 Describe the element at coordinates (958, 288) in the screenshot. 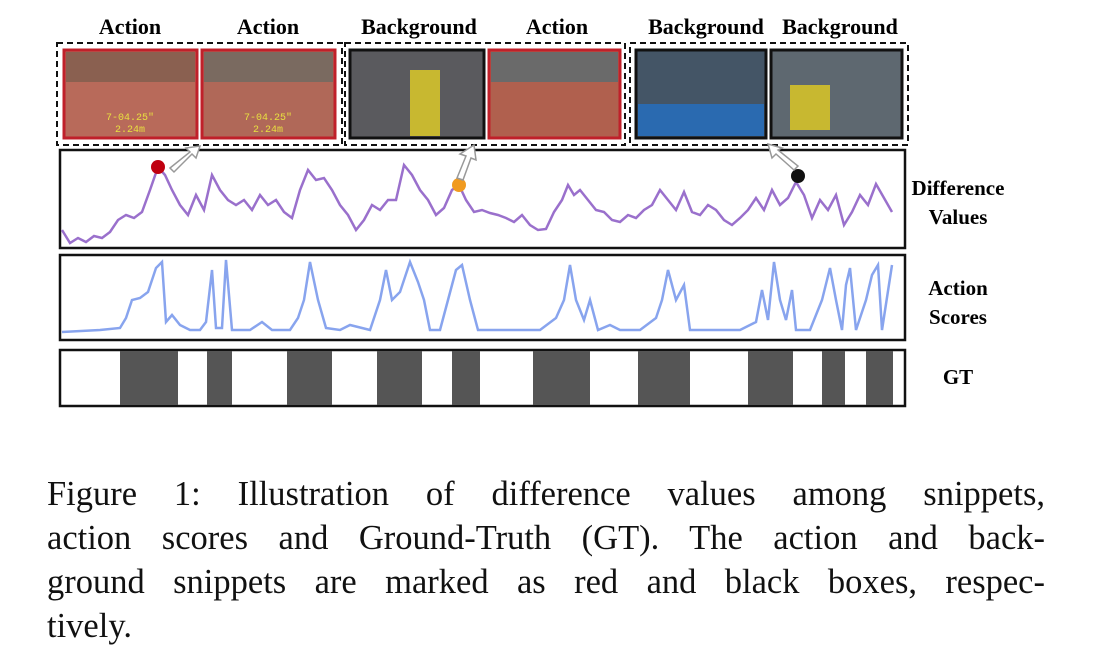

I see `row-label: Action` at that location.